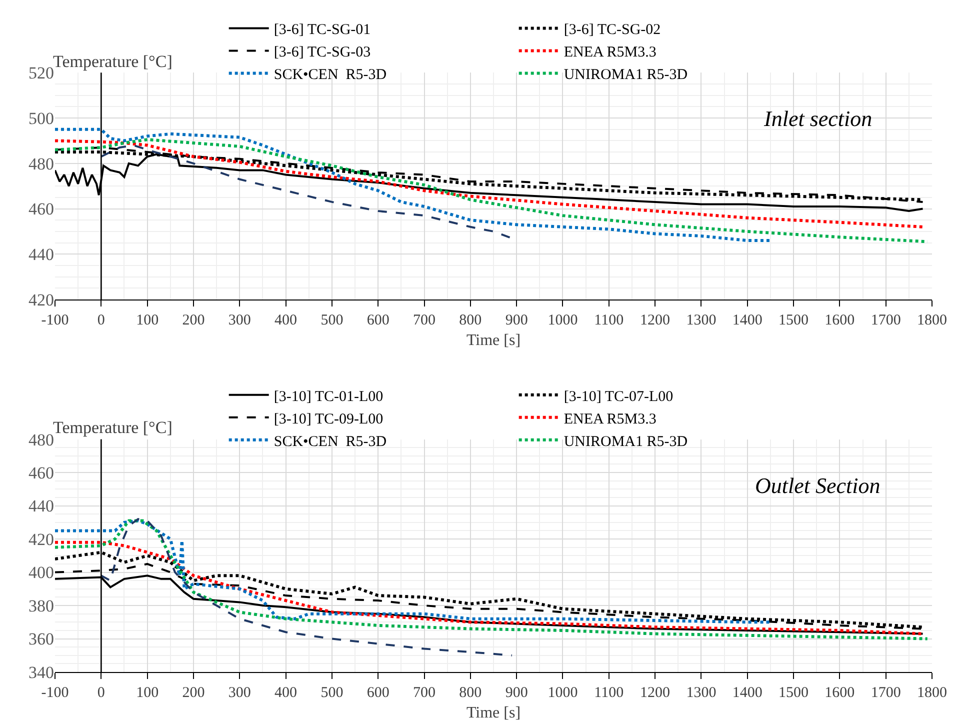  What do you see at coordinates (817, 118) in the screenshot?
I see `annotation: Inlet section` at bounding box center [817, 118].